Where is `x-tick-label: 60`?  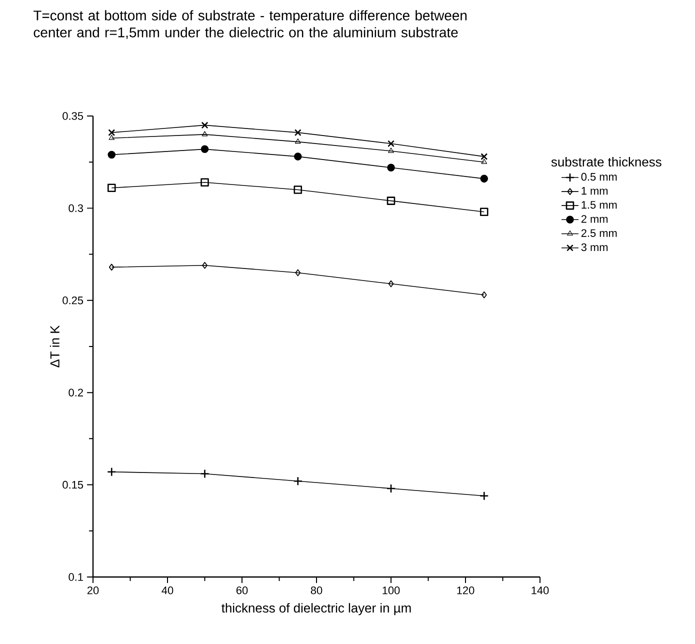 x-tick-label: 60 is located at coordinates (242, 590).